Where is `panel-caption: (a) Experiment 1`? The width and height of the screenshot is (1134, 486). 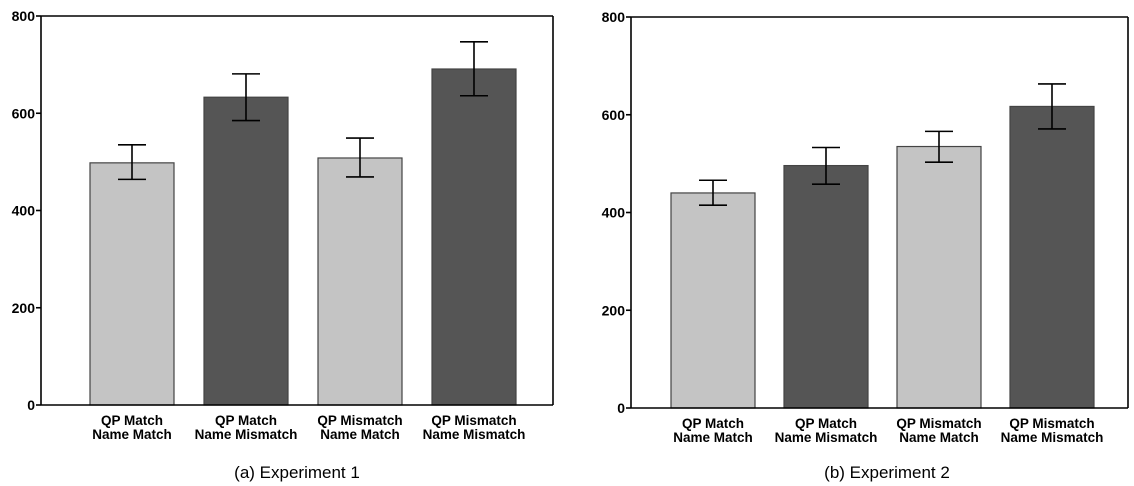
panel-caption: (a) Experiment 1 is located at coordinates (297, 472).